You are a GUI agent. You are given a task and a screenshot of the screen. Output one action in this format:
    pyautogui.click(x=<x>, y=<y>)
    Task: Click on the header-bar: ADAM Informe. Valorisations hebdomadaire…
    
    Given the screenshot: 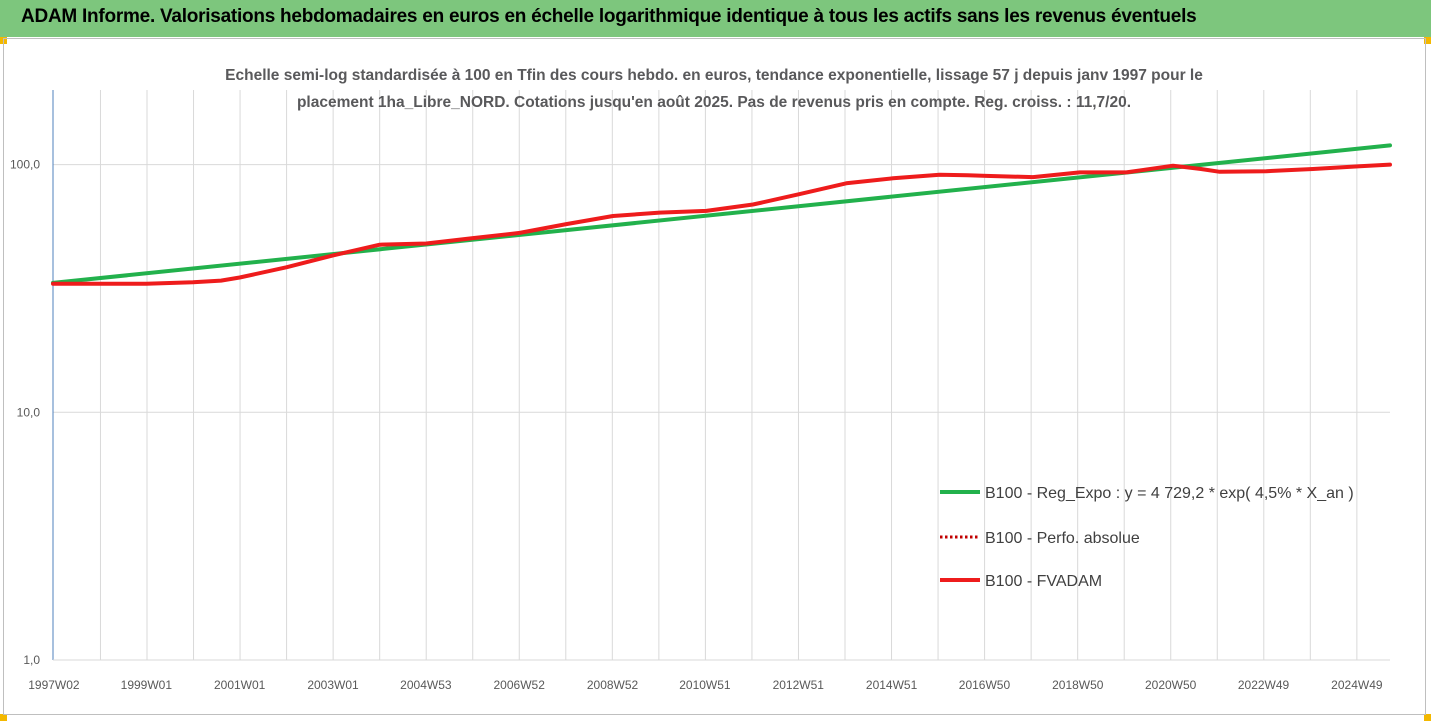 What is the action you would take?
    pyautogui.click(x=715, y=18)
    